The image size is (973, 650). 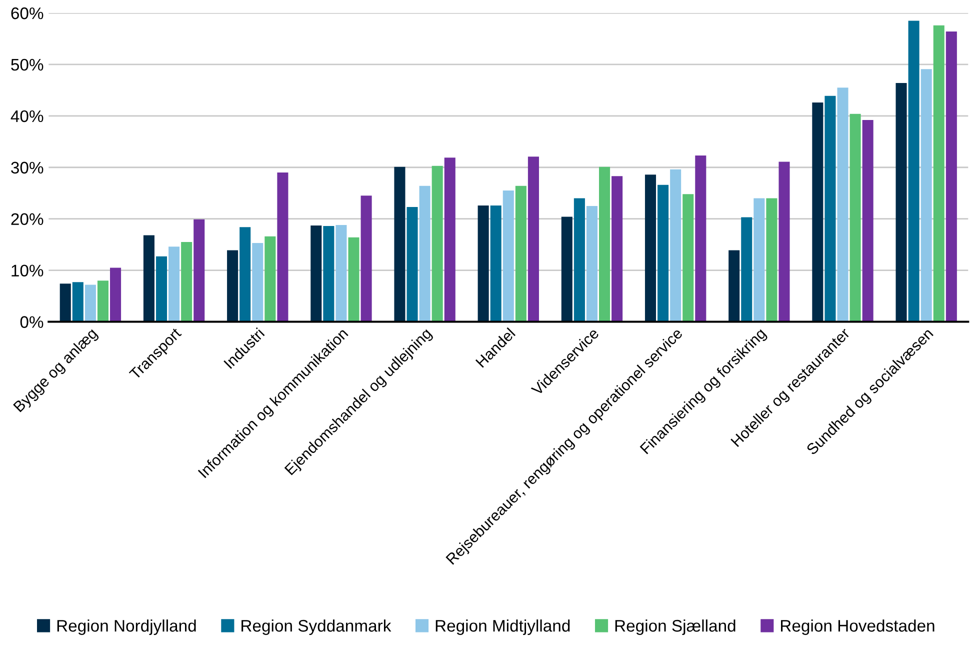 What do you see at coordinates (27, 64) in the screenshot?
I see `y-tick-label: 50%` at bounding box center [27, 64].